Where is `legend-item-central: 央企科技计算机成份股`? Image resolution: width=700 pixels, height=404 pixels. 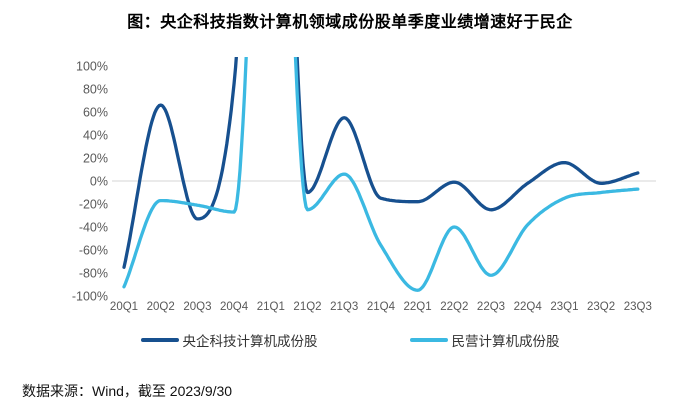 legend-item-central: 央企科技计算机成份股 is located at coordinates (229, 340).